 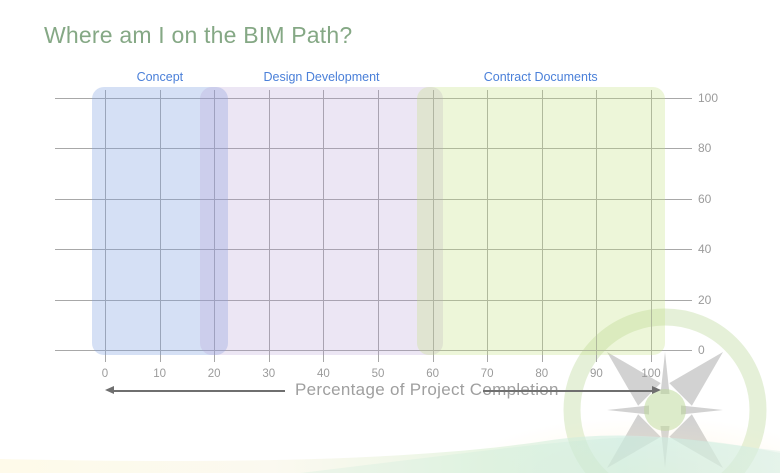 What do you see at coordinates (487, 374) in the screenshot?
I see `x-tick-label: 70` at bounding box center [487, 374].